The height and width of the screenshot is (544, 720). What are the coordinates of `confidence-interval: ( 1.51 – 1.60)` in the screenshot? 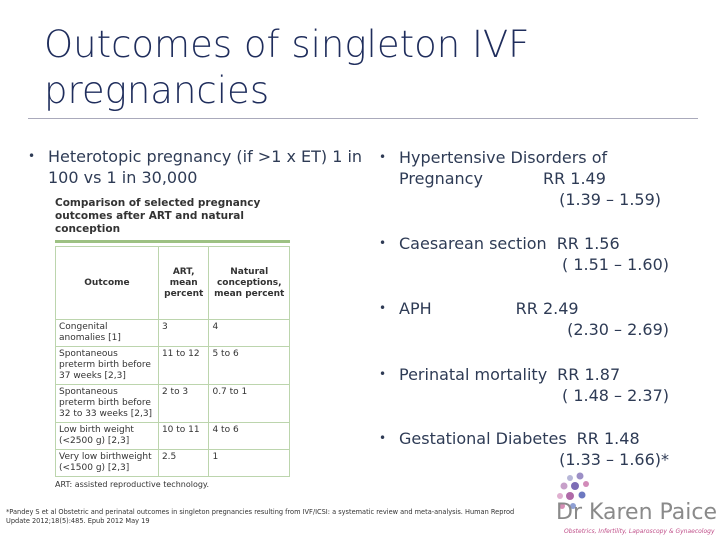 It's located at (615, 264).